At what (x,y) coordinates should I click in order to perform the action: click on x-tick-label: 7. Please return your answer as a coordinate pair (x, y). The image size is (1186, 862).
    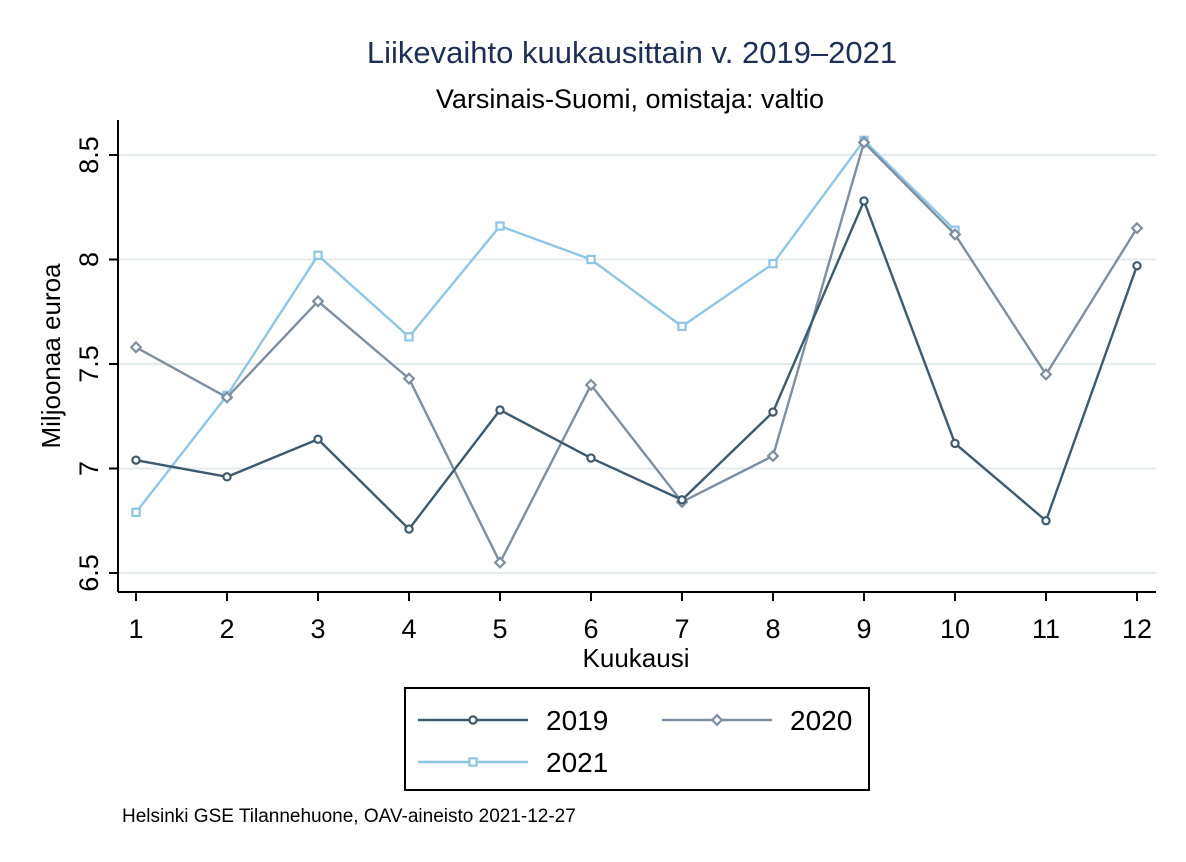
    Looking at the image, I should click on (681, 629).